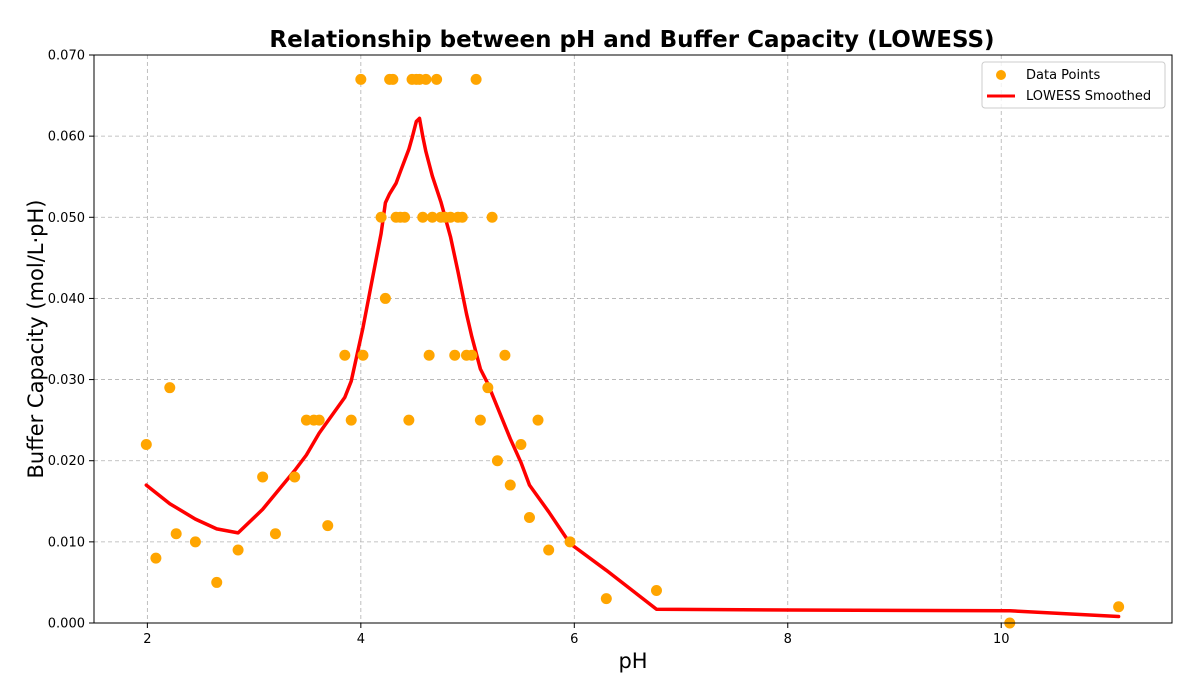 Image resolution: width=1200 pixels, height=700 pixels. I want to click on x-tick-label: 2, so click(147, 639).